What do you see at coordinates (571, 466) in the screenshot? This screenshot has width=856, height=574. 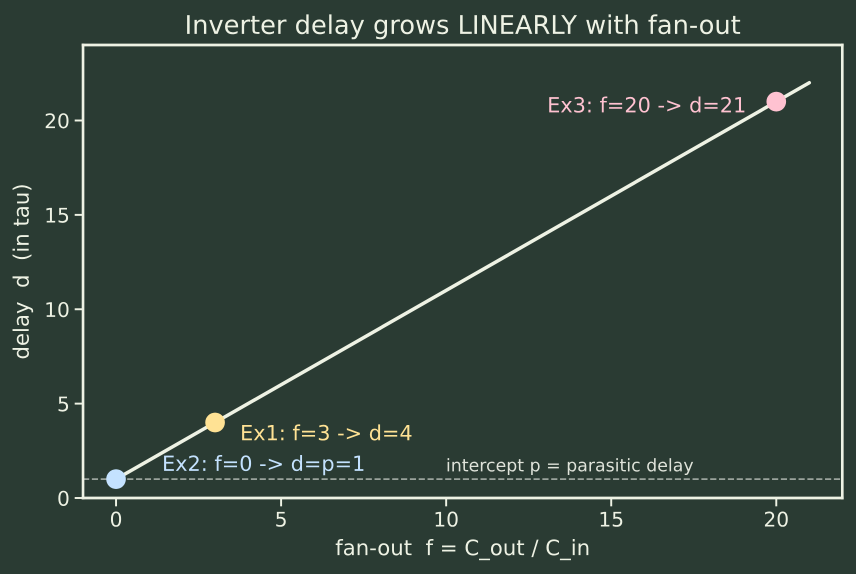 I see `ref-line-label: intercept p = parasitic delay` at bounding box center [571, 466].